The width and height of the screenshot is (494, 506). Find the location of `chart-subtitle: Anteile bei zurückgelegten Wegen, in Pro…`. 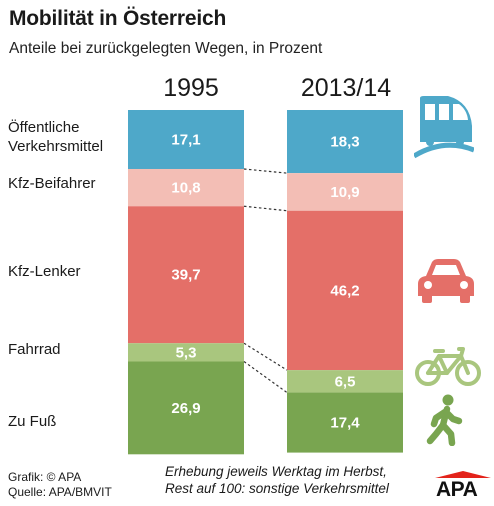

chart-subtitle: Anteile bei zurückgelegten Wegen, in Pro… is located at coordinates (166, 48).